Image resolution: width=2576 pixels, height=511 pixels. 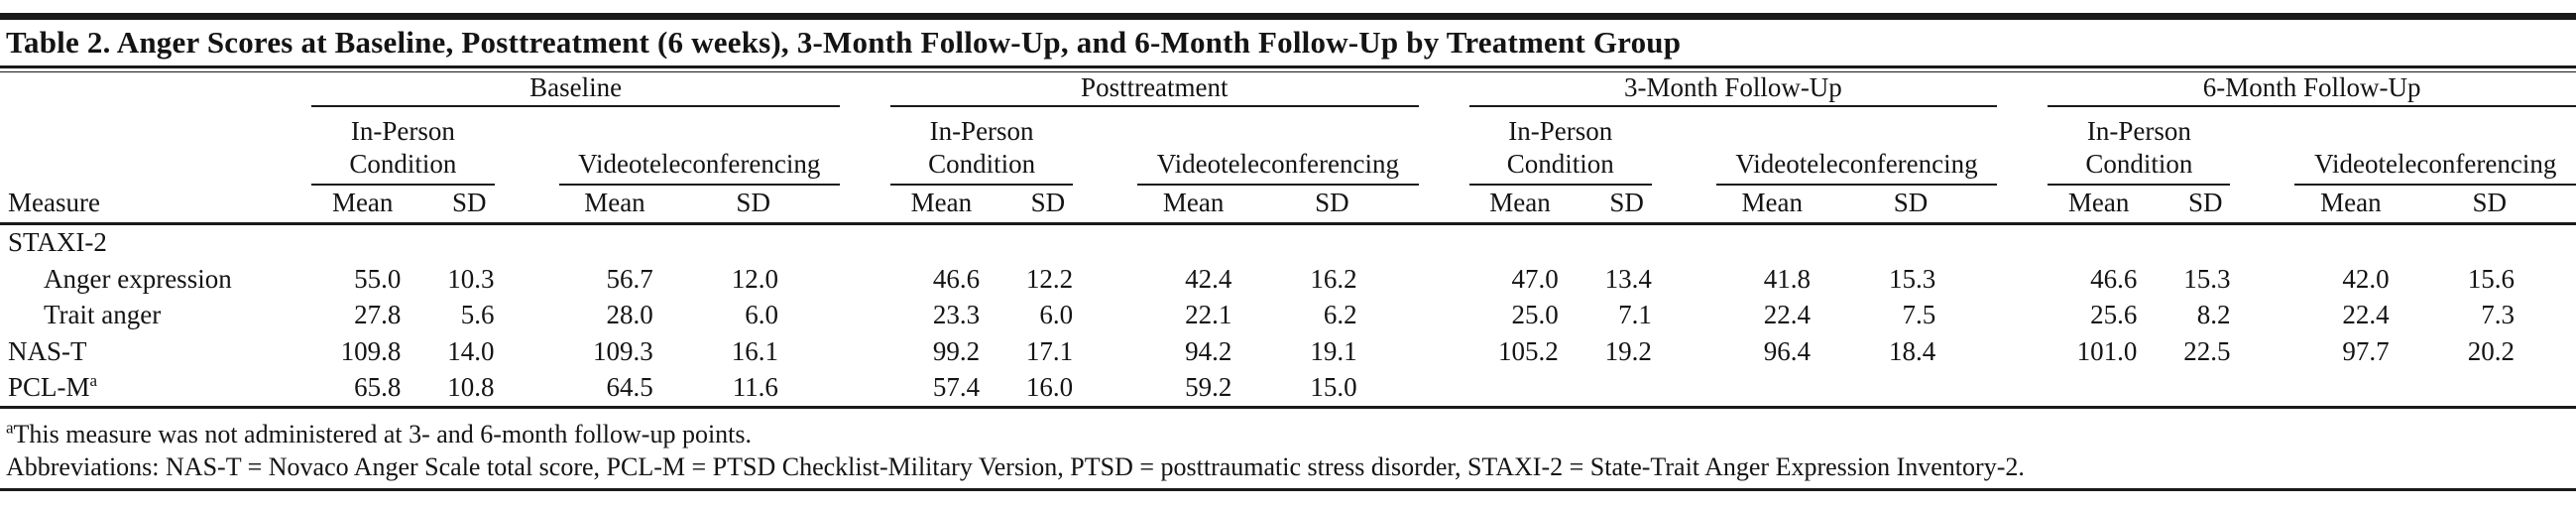 I want to click on measure-label: STAXI-2, so click(x=57, y=242).